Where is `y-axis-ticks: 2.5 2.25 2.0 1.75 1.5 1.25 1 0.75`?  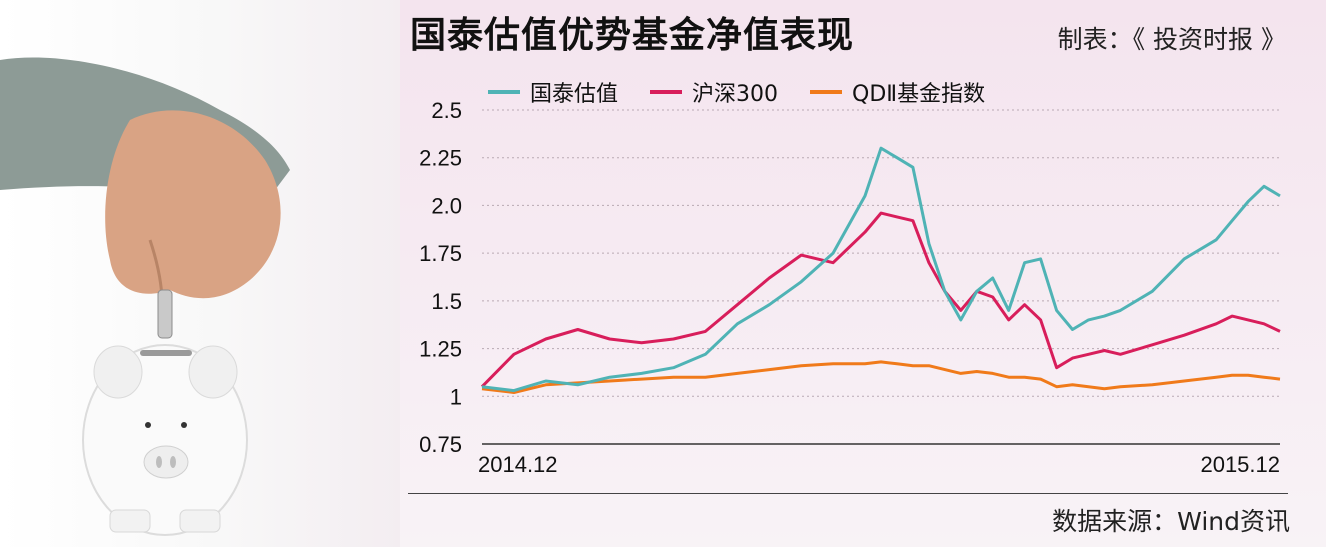
y-axis-ticks: 2.5 2.25 2.0 1.75 1.5 1.25 1 0.75 is located at coordinates (440, 277).